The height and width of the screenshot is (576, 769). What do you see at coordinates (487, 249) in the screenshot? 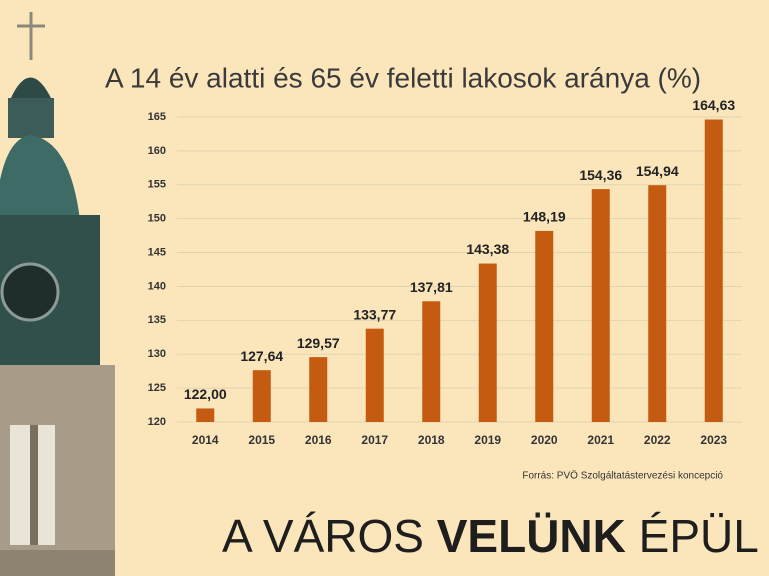
I see `value-label: 143,38` at bounding box center [487, 249].